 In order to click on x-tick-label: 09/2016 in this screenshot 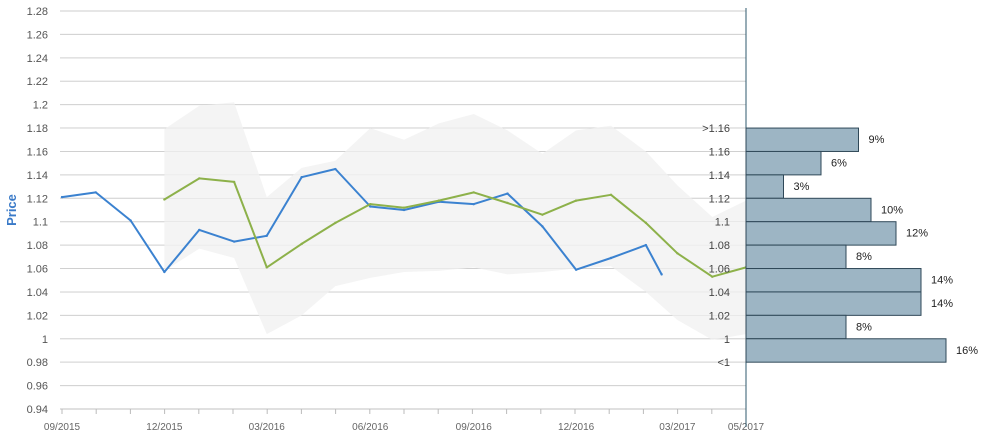, I will do `click(474, 427)`.